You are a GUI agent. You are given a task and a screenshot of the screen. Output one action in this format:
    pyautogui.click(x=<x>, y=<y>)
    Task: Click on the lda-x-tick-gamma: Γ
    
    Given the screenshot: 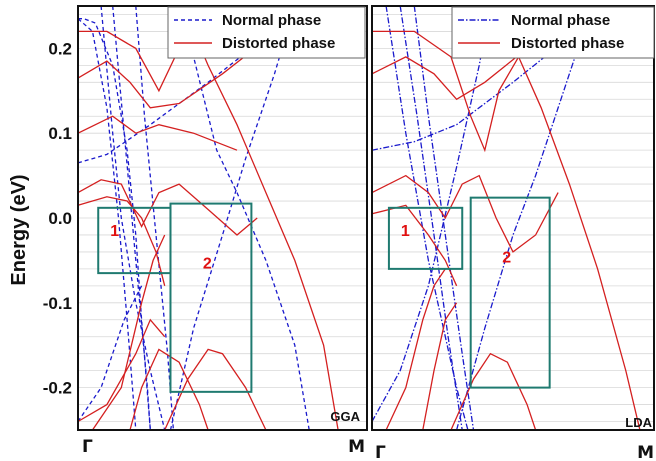 What is the action you would take?
    pyautogui.click(x=380, y=452)
    